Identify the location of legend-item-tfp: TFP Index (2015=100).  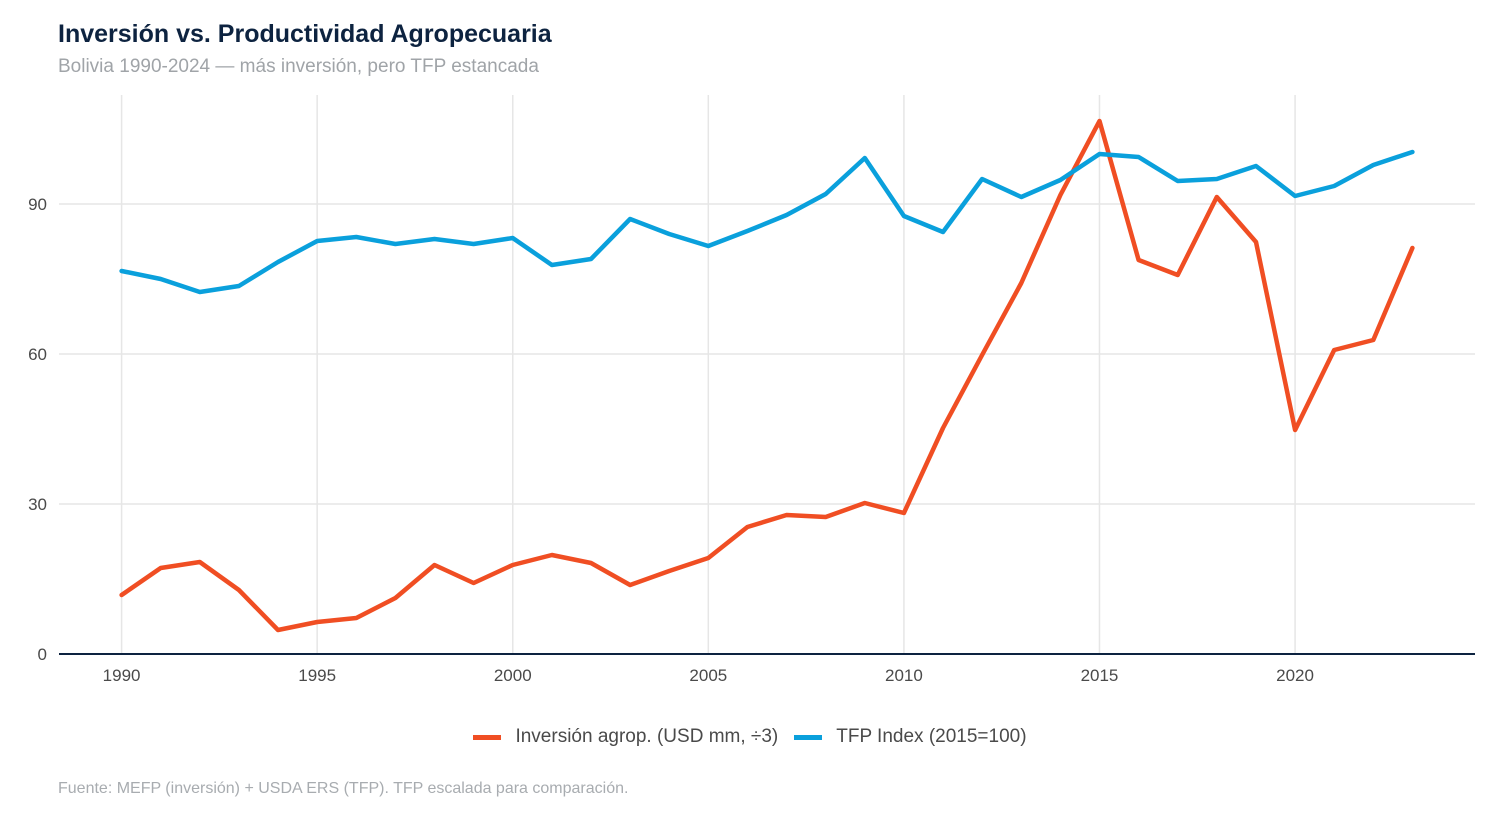
(910, 737).